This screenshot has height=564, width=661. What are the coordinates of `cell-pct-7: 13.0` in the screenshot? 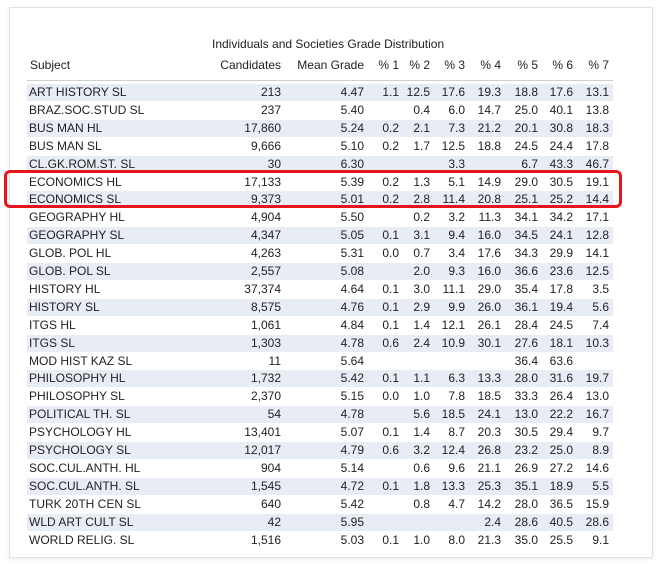 It's located at (597, 396).